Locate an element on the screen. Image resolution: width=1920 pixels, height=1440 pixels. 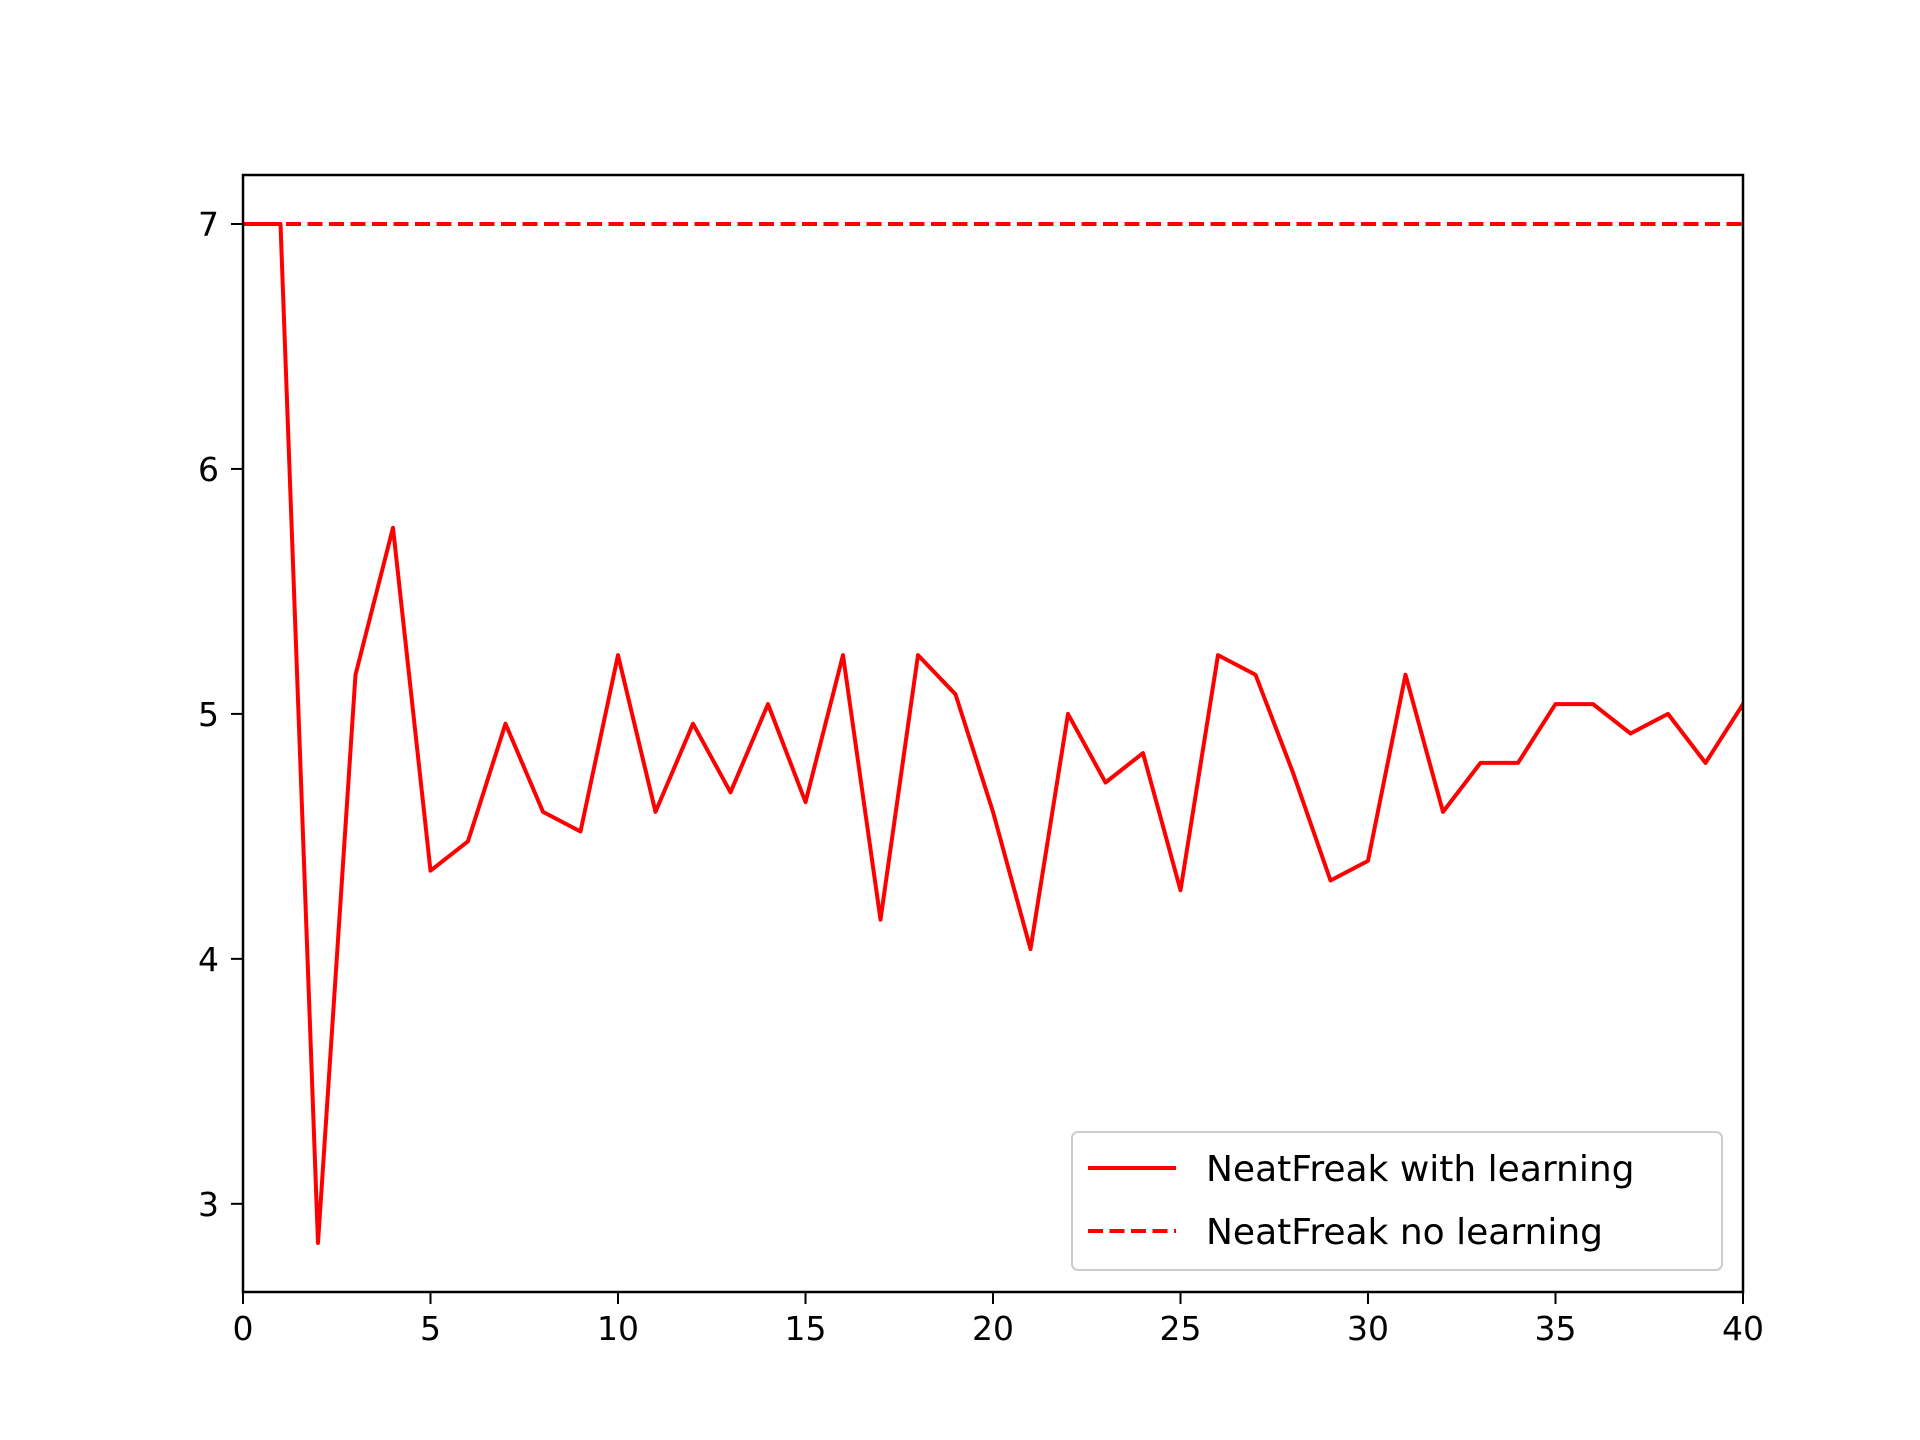
x-tick-label: 15 is located at coordinates (806, 1328).